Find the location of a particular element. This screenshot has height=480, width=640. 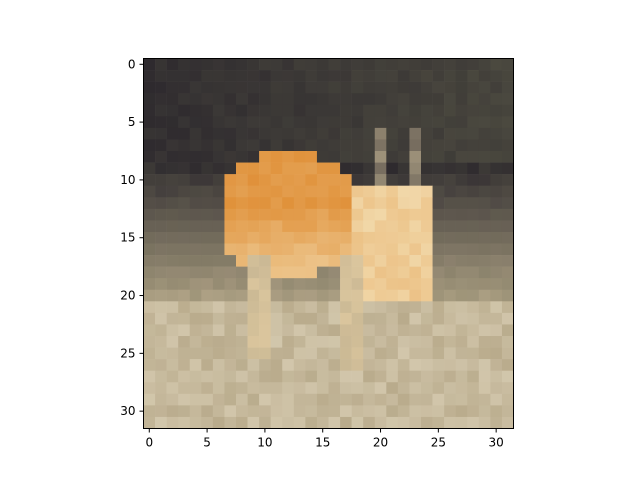

y-tick-label: 5 is located at coordinates (132, 122).